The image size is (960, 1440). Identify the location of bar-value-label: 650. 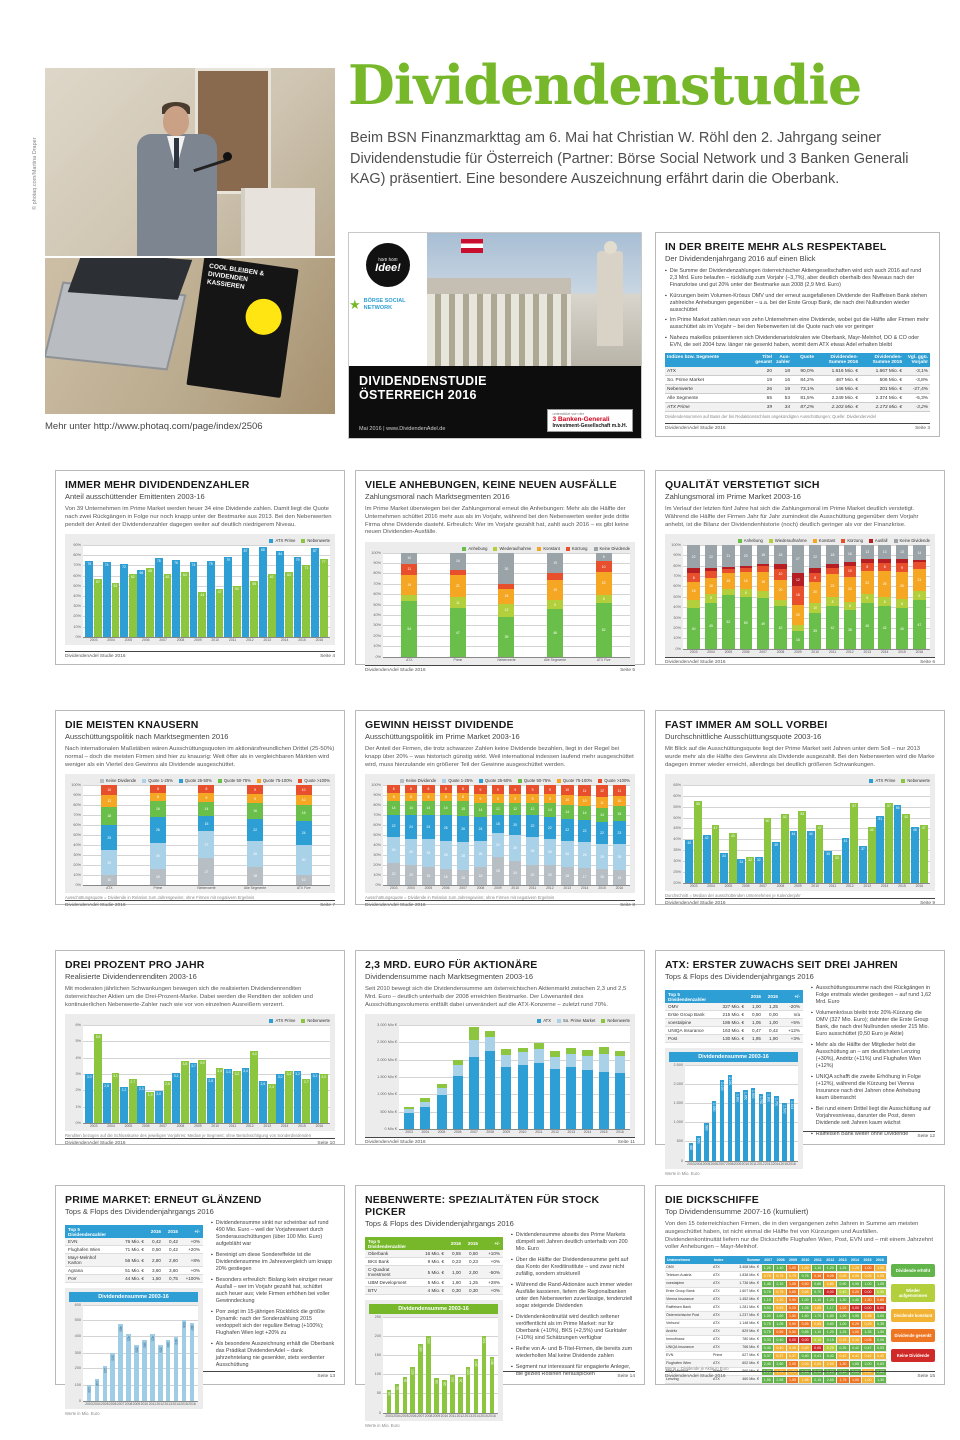
(698, 1141).